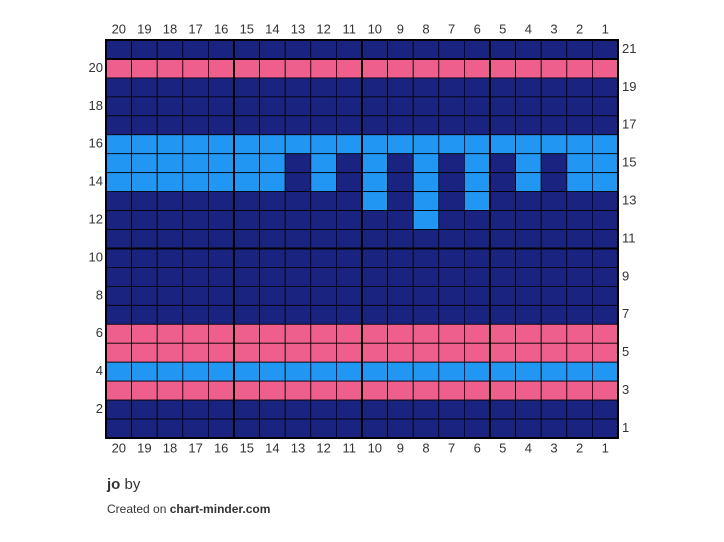 This screenshot has height=542, width=724. Describe the element at coordinates (132, 484) in the screenshot. I see `author-by: by` at that location.